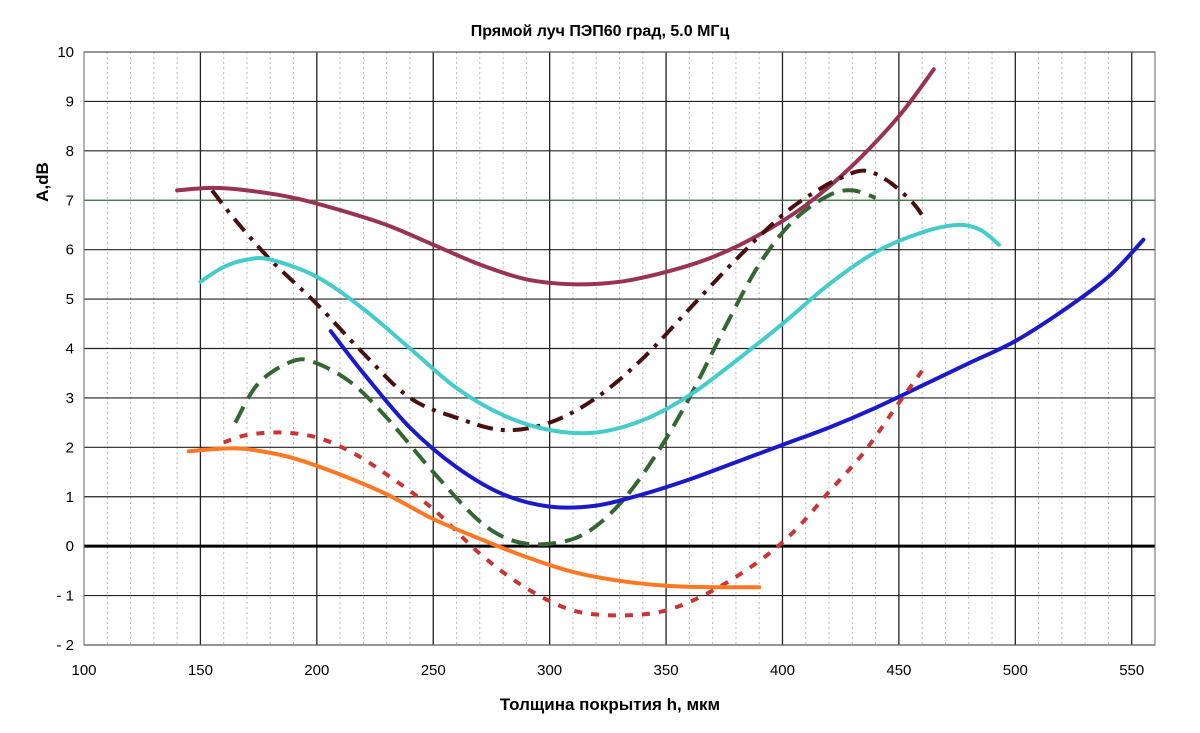 Image resolution: width=1200 pixels, height=733 pixels. Describe the element at coordinates (70, 447) in the screenshot. I see `y-tick-label: 2` at that location.